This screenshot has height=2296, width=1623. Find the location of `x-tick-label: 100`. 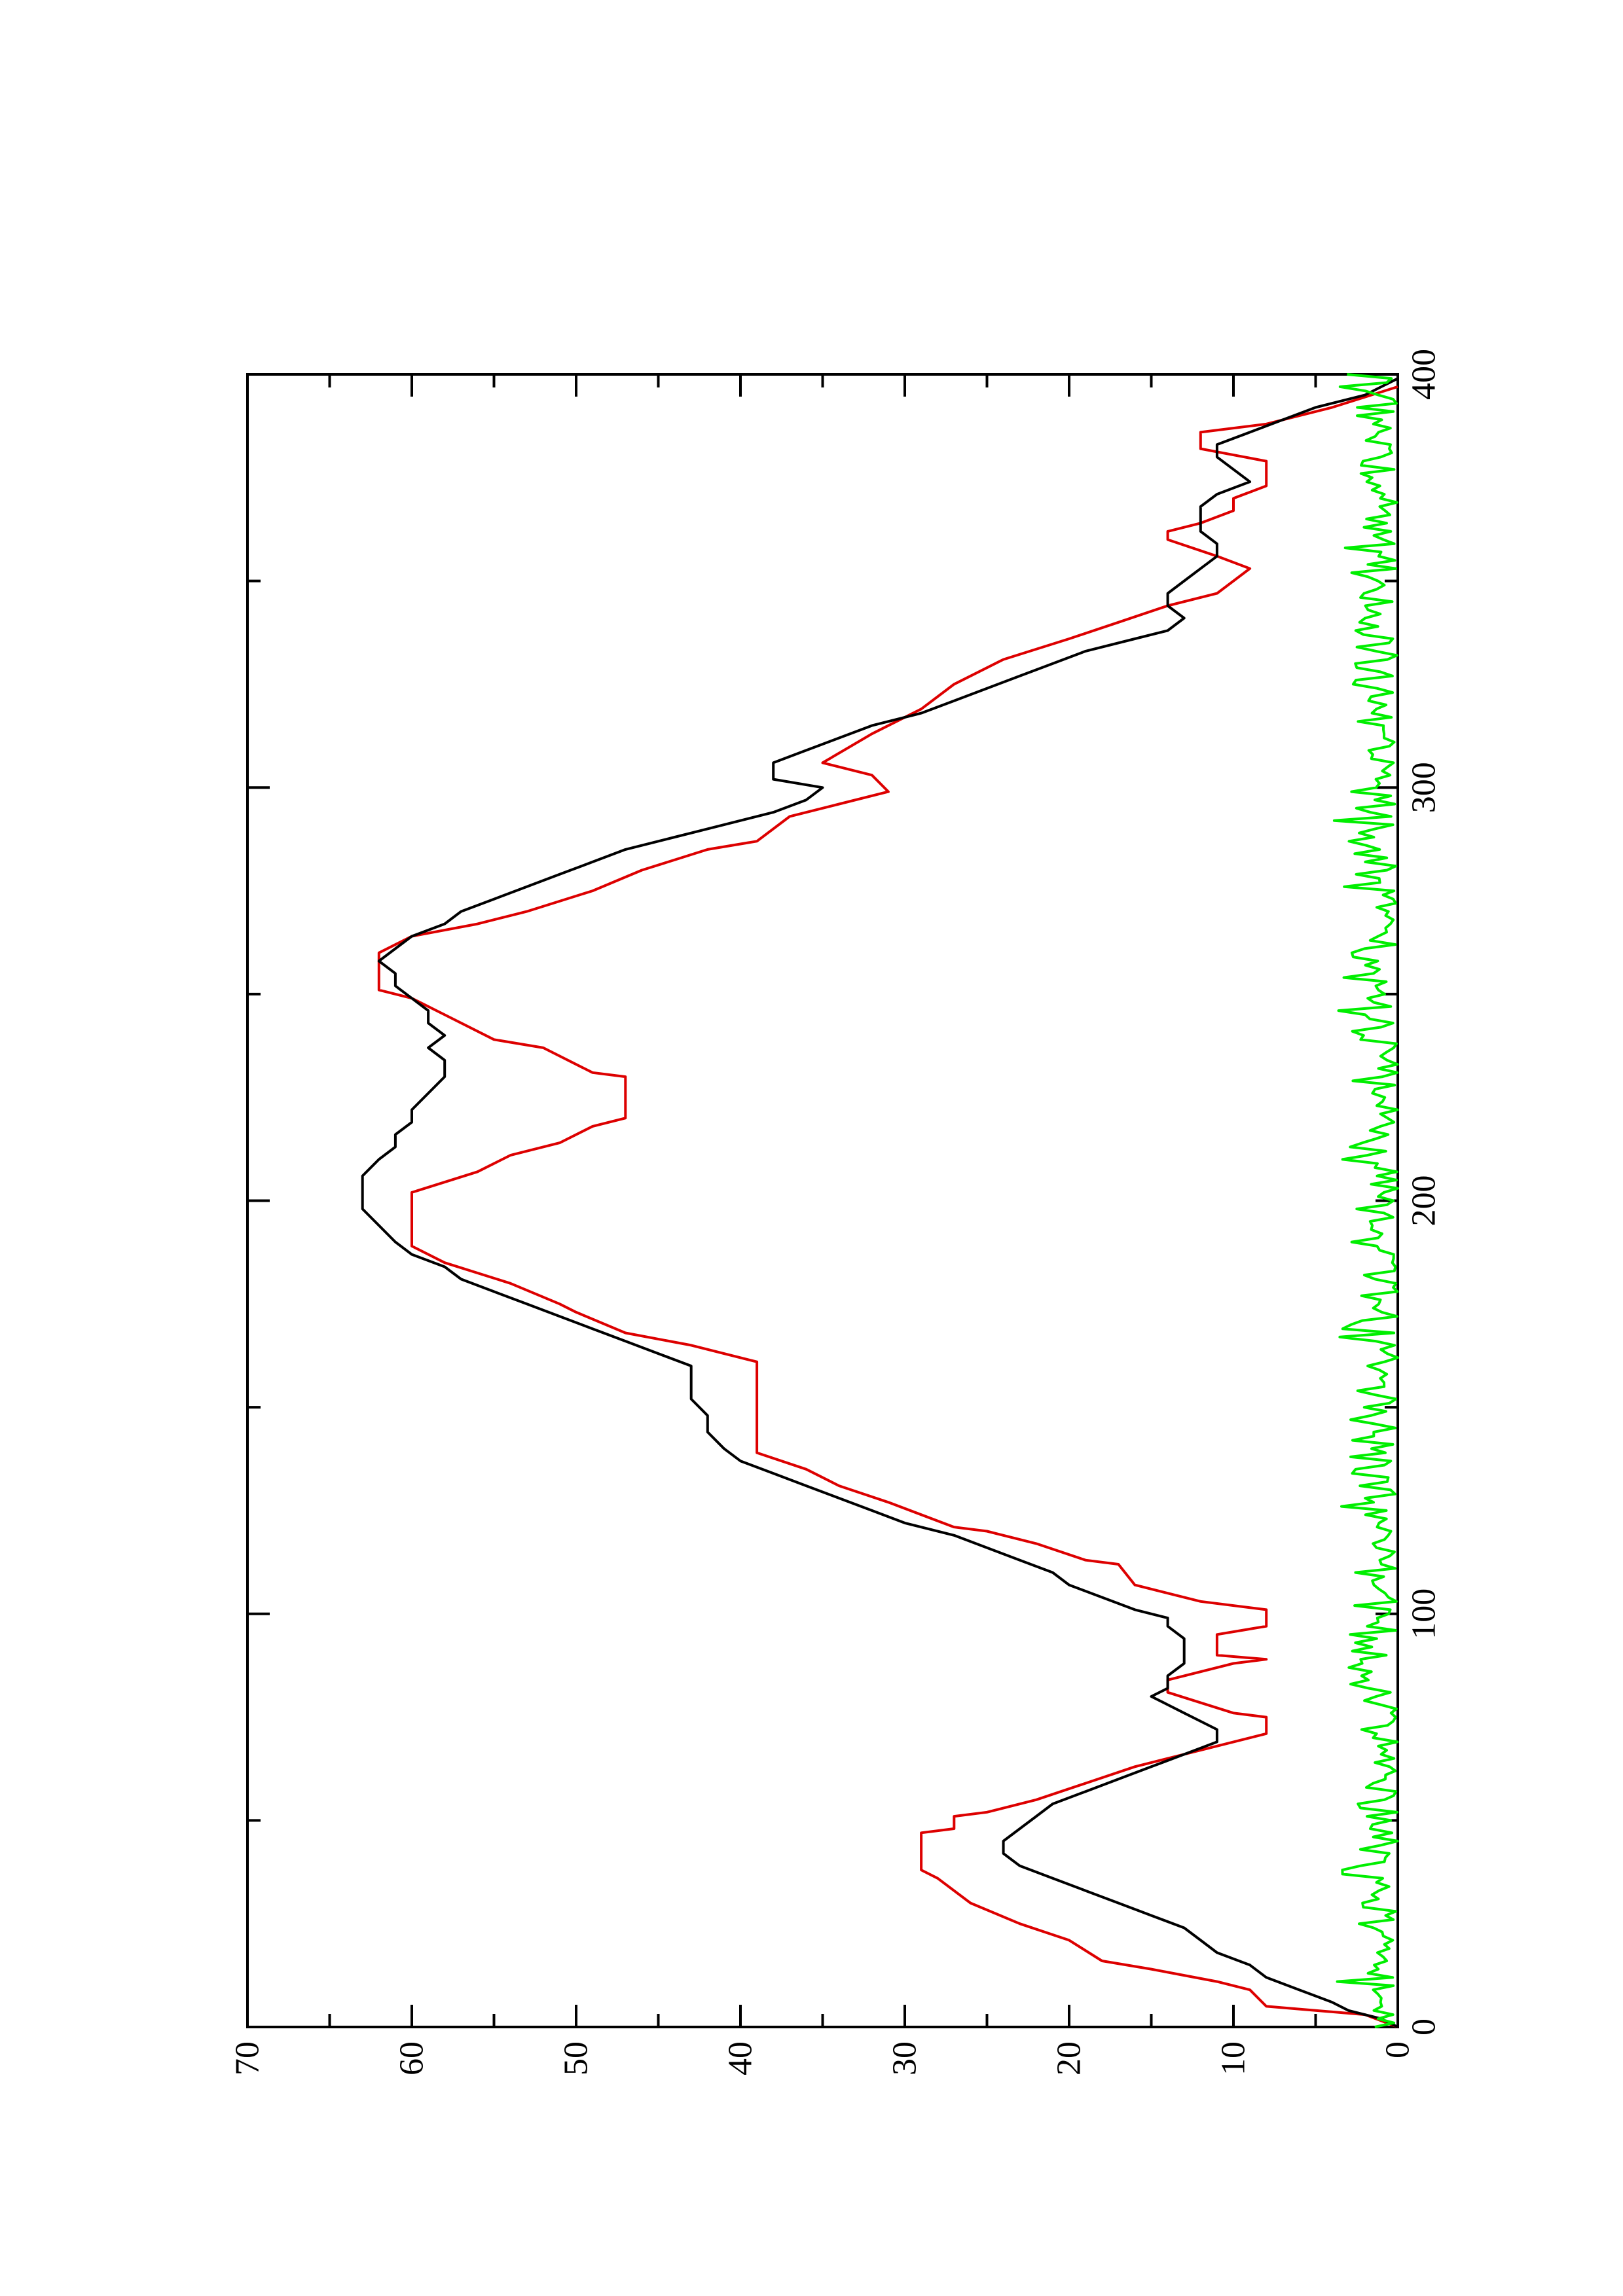

x-tick-label: 100 is located at coordinates (1424, 1614).